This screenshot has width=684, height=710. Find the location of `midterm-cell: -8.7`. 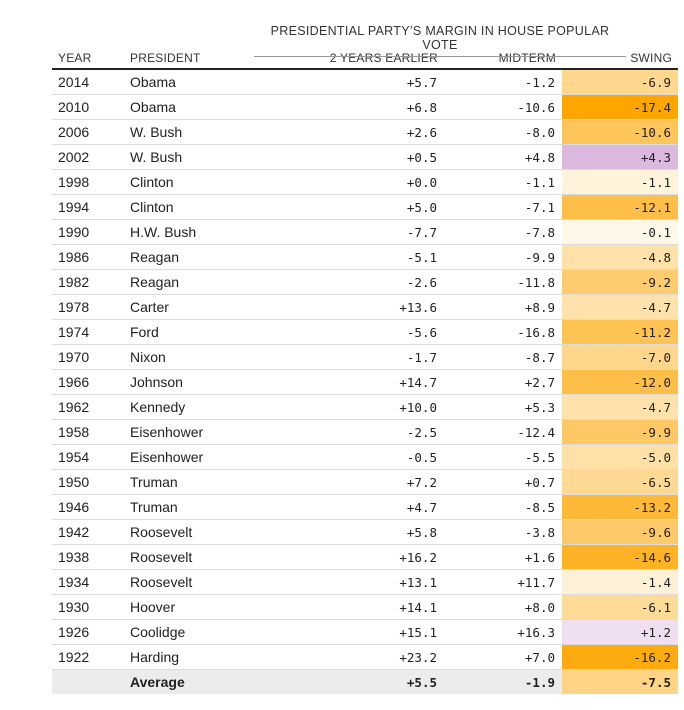

midterm-cell: -8.7 is located at coordinates (503, 357).